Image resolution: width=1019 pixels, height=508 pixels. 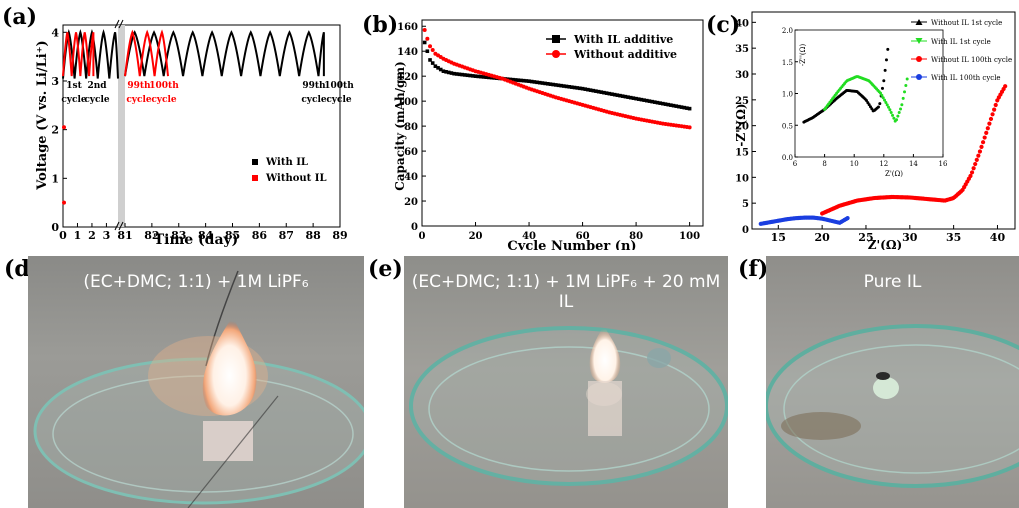 What do you see at coordinates (78, 235) in the screenshot?
I see `chart-a-xtick-label: 1` at bounding box center [78, 235].